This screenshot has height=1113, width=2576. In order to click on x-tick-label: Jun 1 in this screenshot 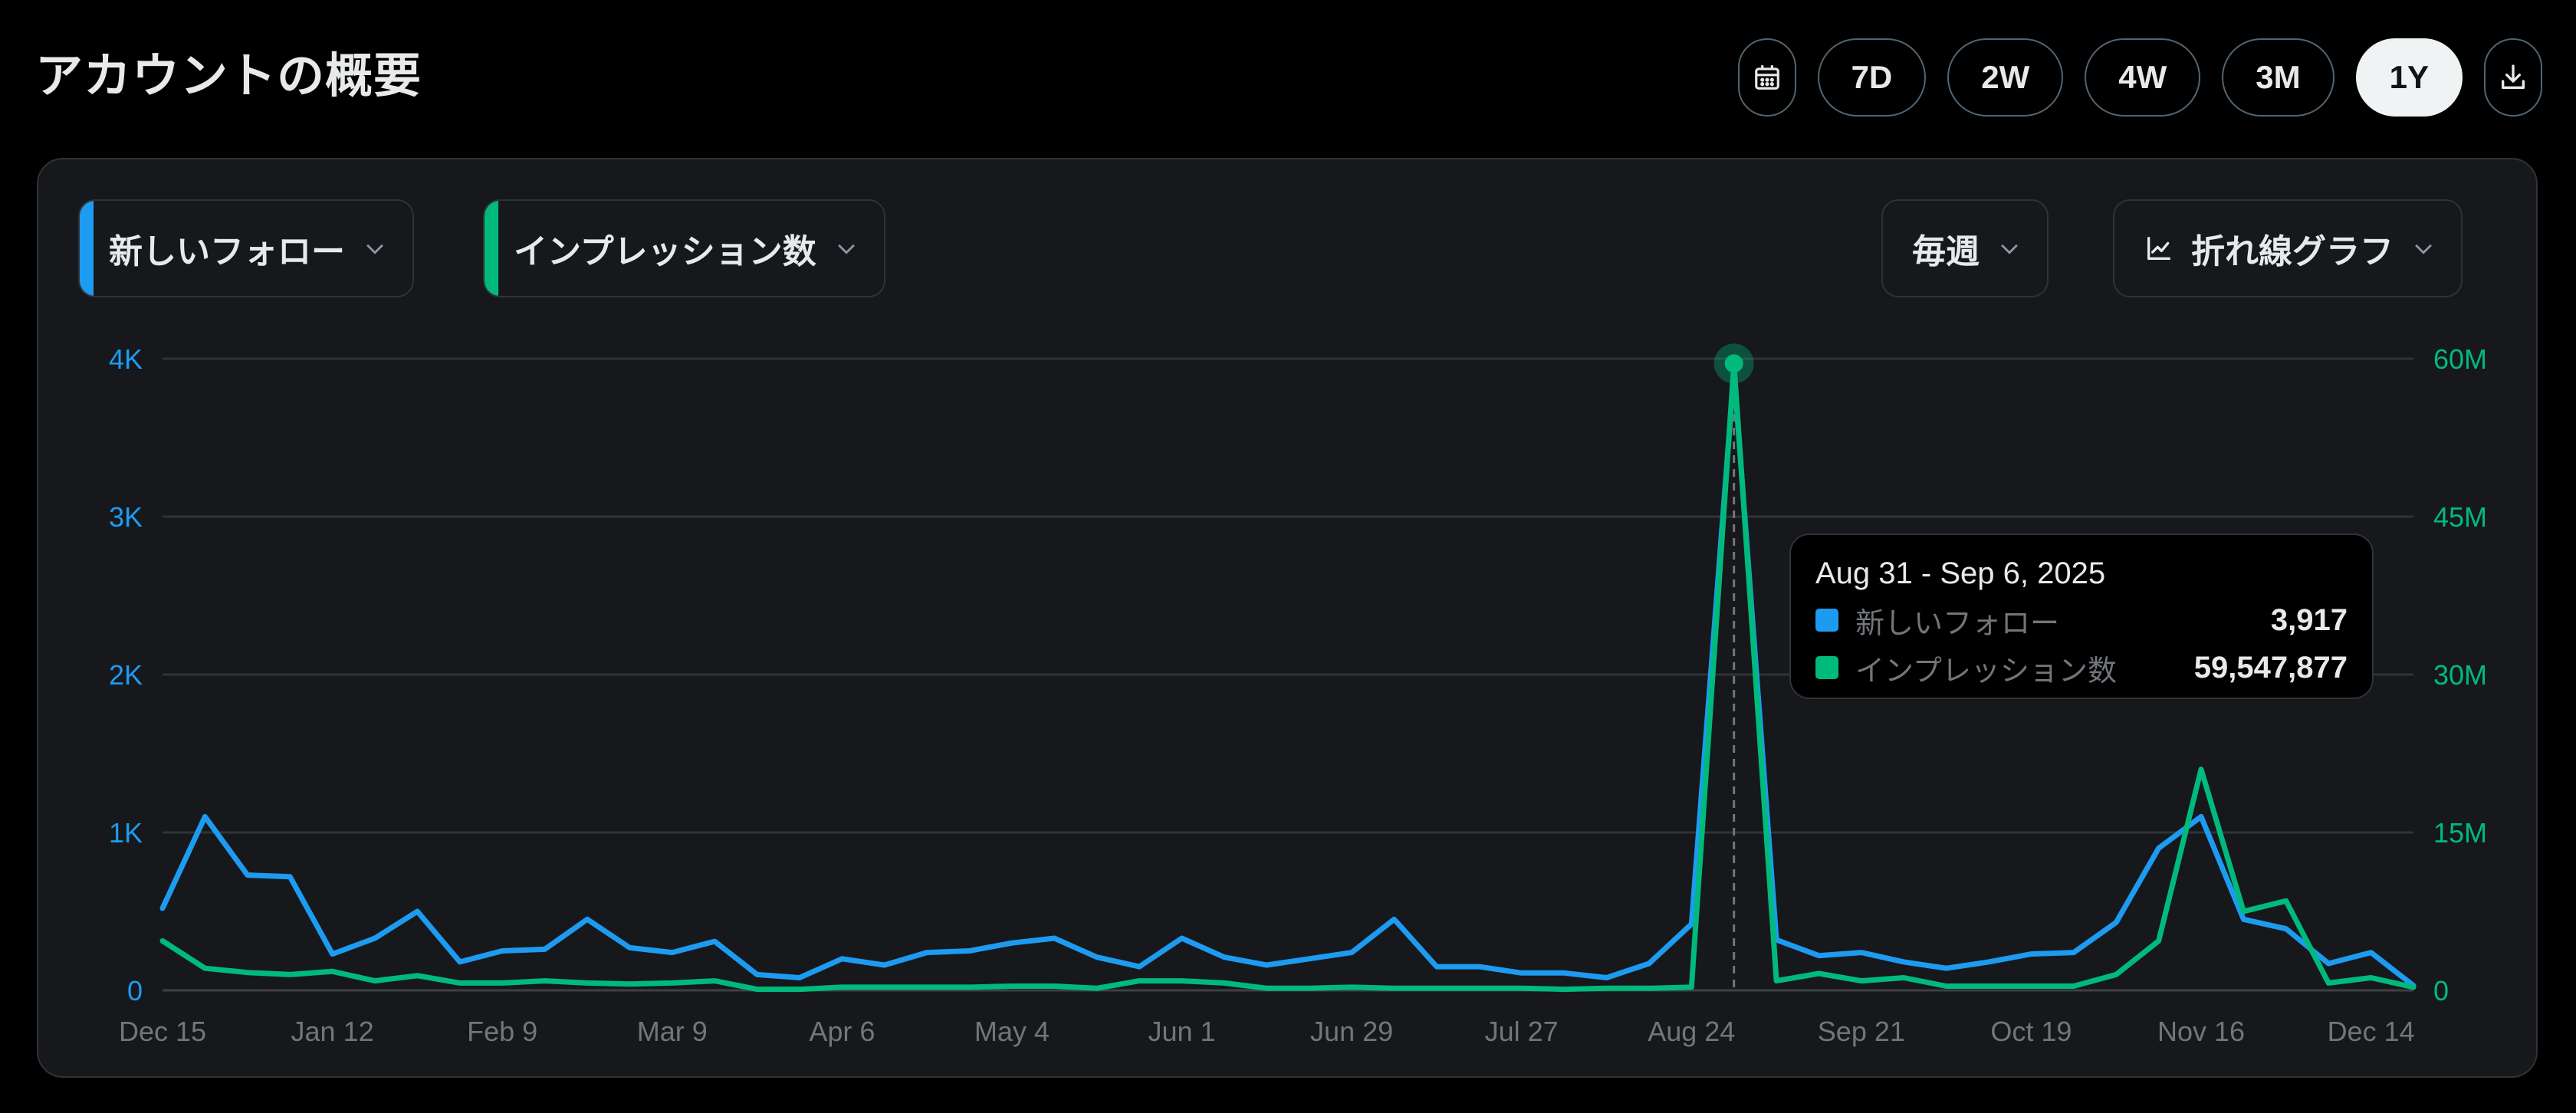, I will do `click(1182, 1031)`.